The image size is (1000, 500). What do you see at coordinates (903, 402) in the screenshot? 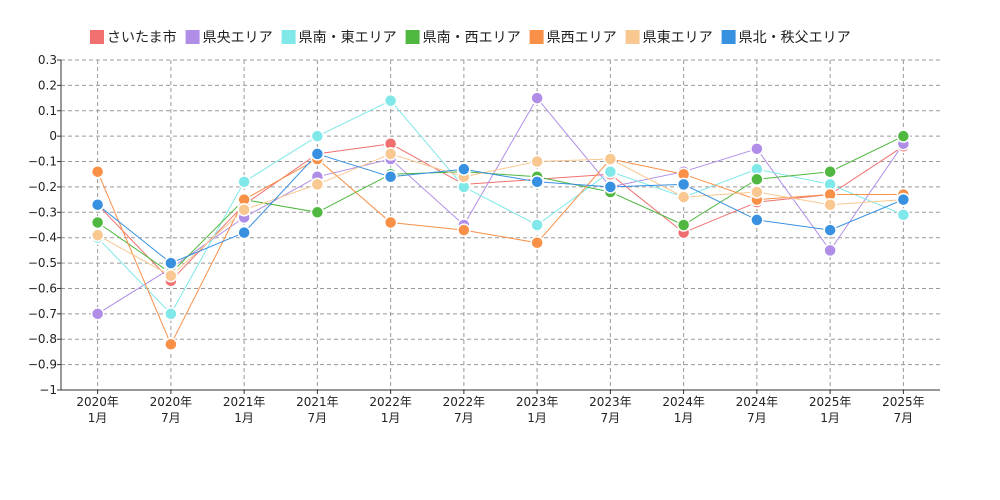
I see `x-tick-year-11: 2025年` at bounding box center [903, 402].